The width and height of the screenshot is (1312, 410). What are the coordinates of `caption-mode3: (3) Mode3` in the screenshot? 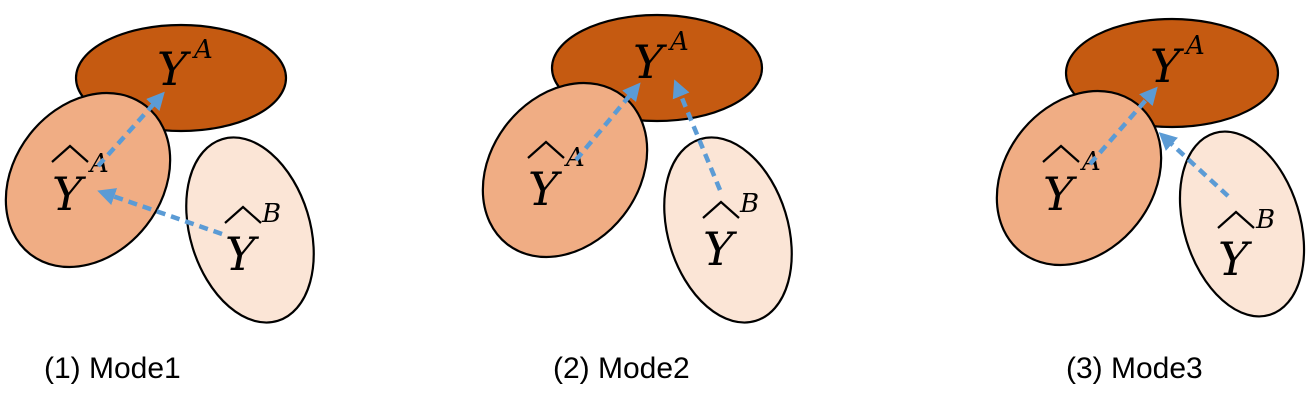 It's located at (1134, 368).